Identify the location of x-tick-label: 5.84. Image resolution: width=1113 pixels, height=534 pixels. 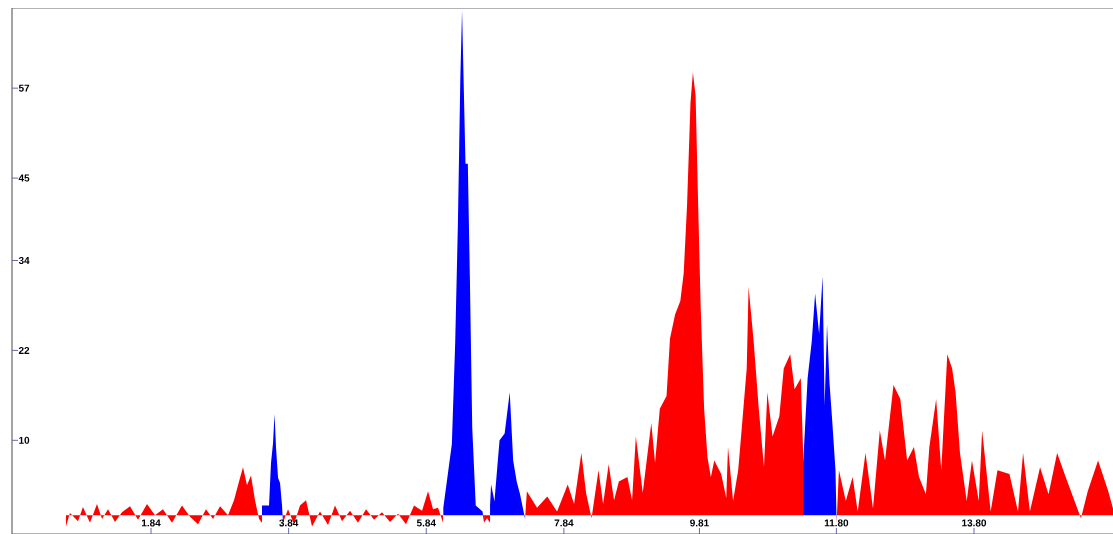
(426, 523).